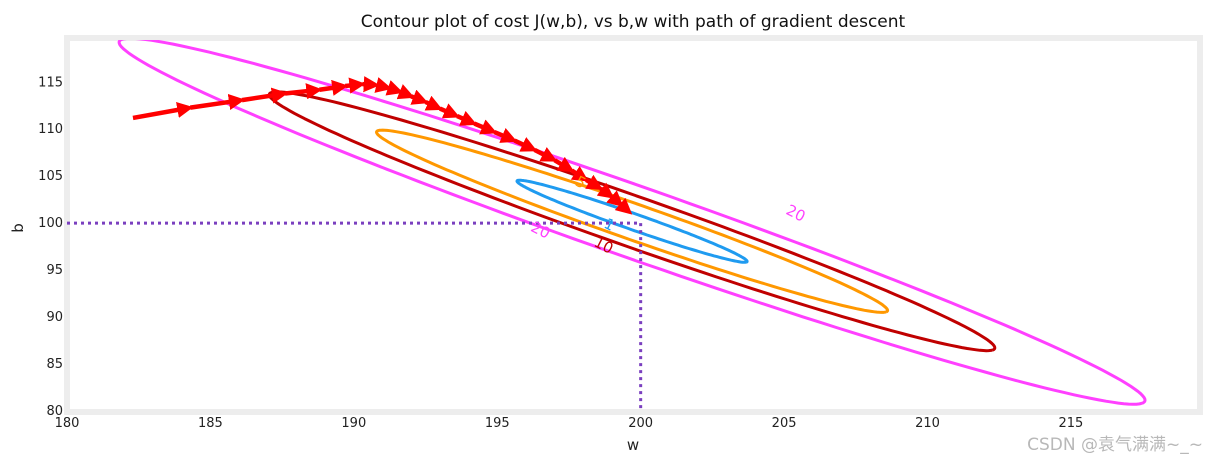 The width and height of the screenshot is (1211, 465). Describe the element at coordinates (640, 423) in the screenshot. I see `x-tick-label: 200` at that location.